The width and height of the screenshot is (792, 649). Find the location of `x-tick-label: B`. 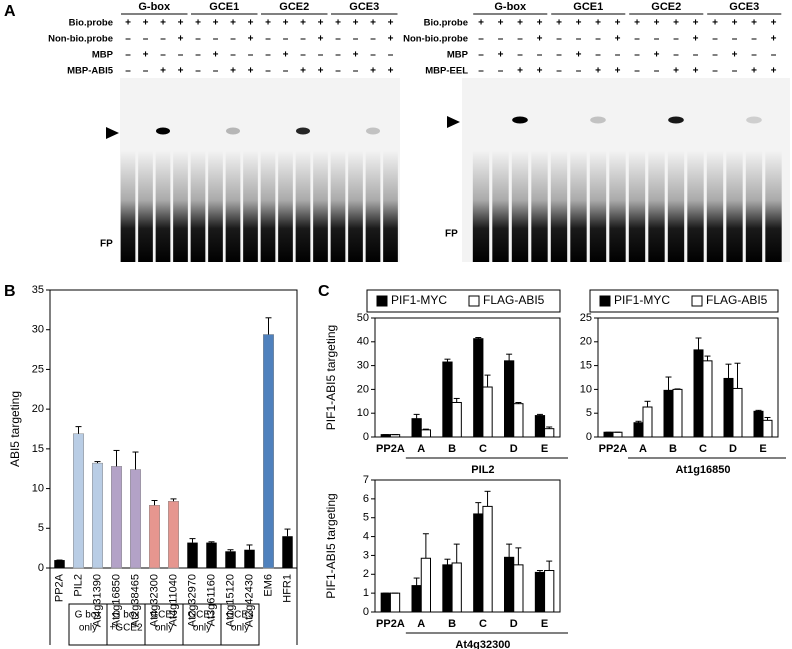

x-tick-label: B is located at coordinates (452, 624).